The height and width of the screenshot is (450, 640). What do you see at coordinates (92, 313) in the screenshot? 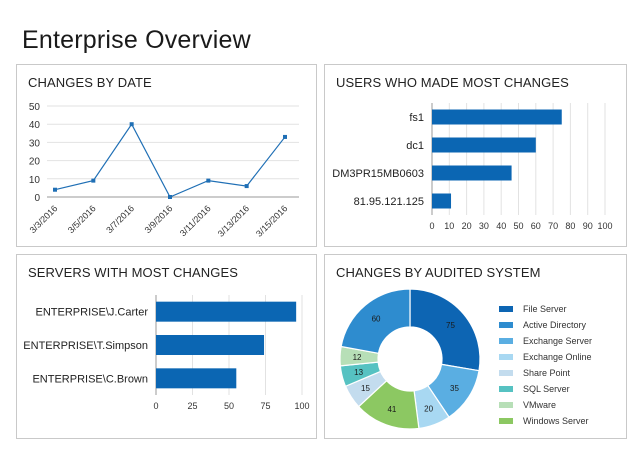
I see `server-label: ENTERPRISE\J.Carter` at bounding box center [92, 313].